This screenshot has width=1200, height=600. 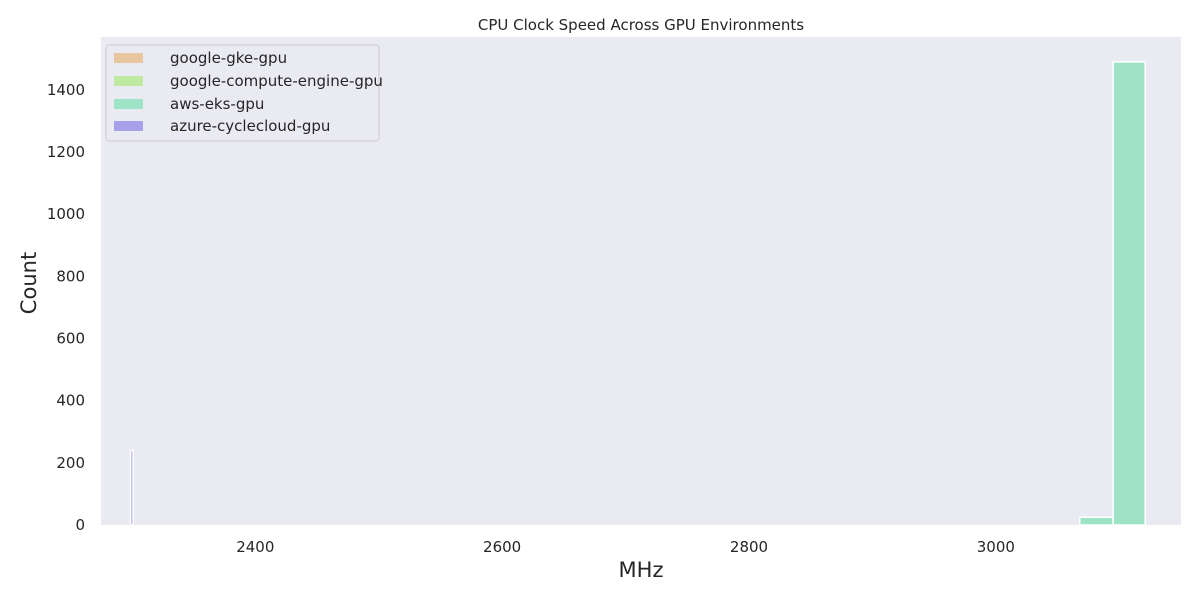 What do you see at coordinates (228, 58) in the screenshot?
I see `legend-label-google-gke-gpu: google-gke-gpu` at bounding box center [228, 58].